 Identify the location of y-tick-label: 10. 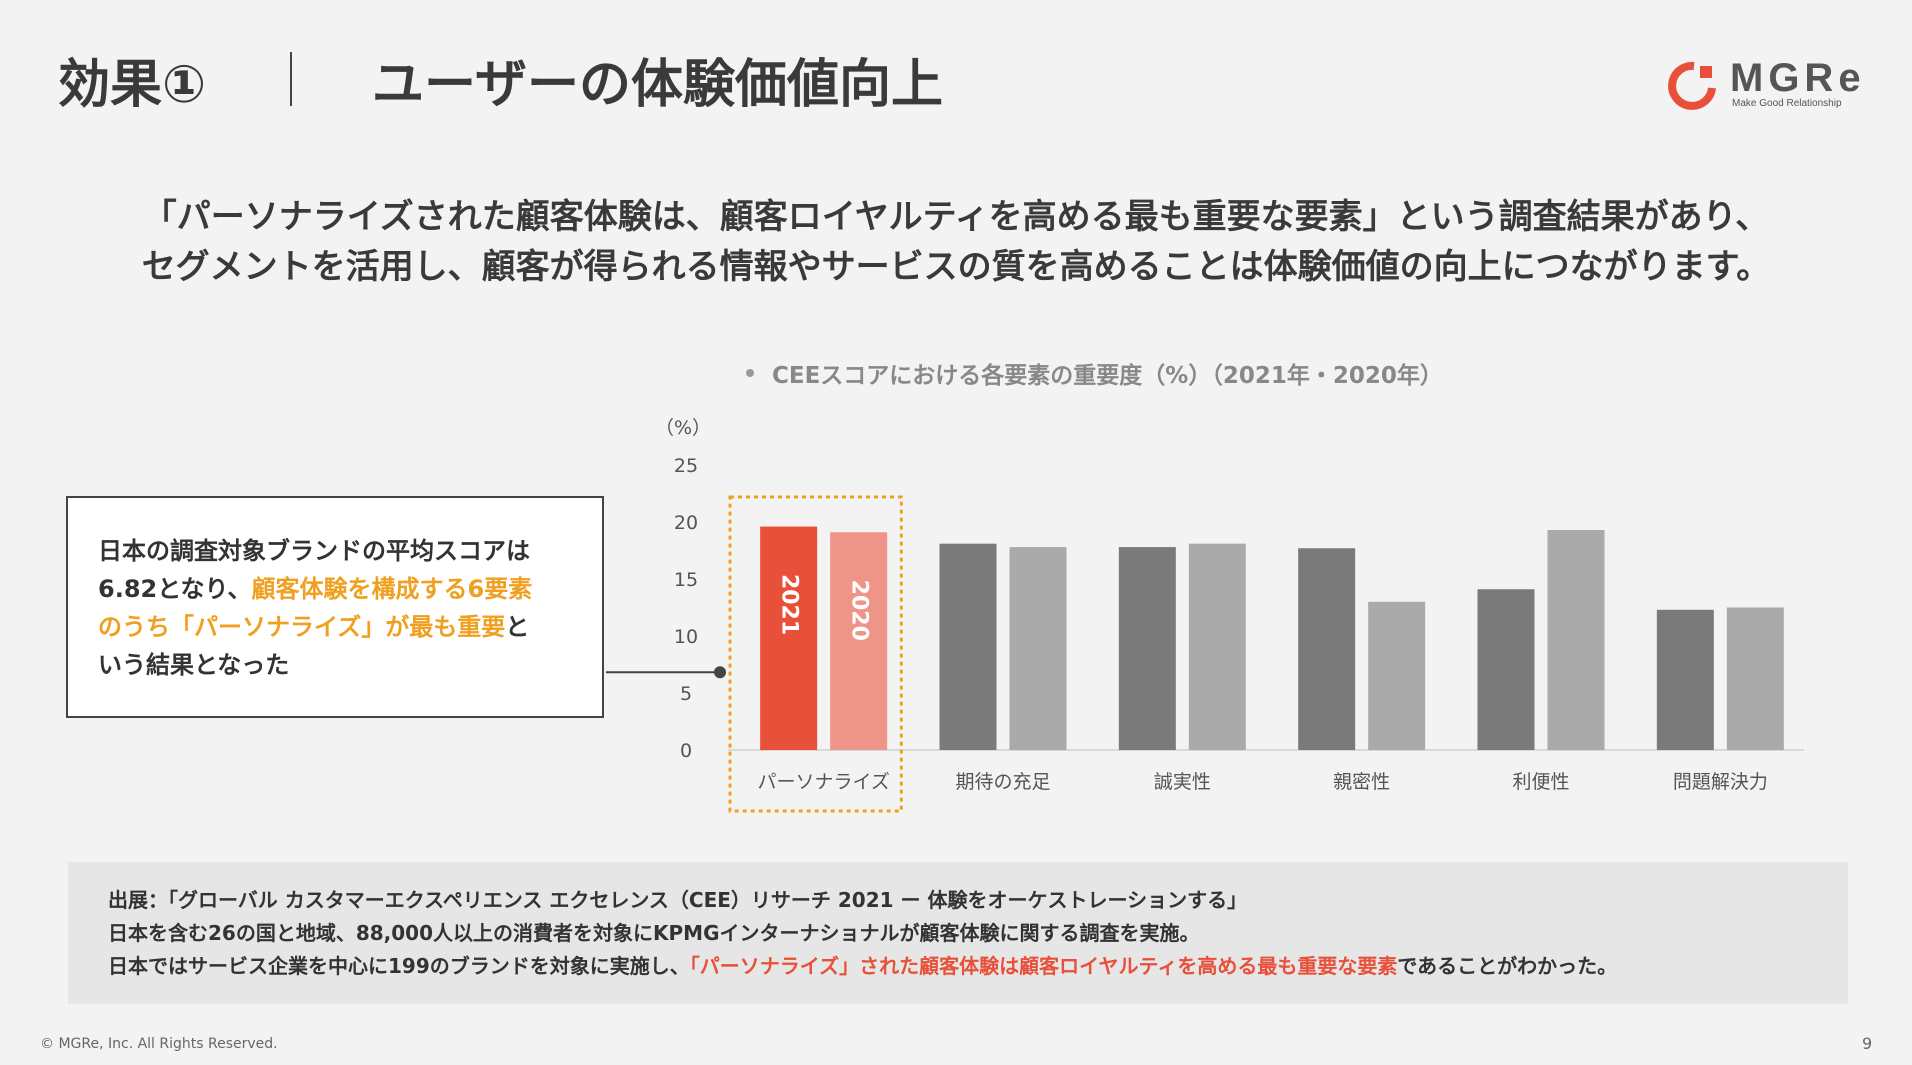
(686, 637).